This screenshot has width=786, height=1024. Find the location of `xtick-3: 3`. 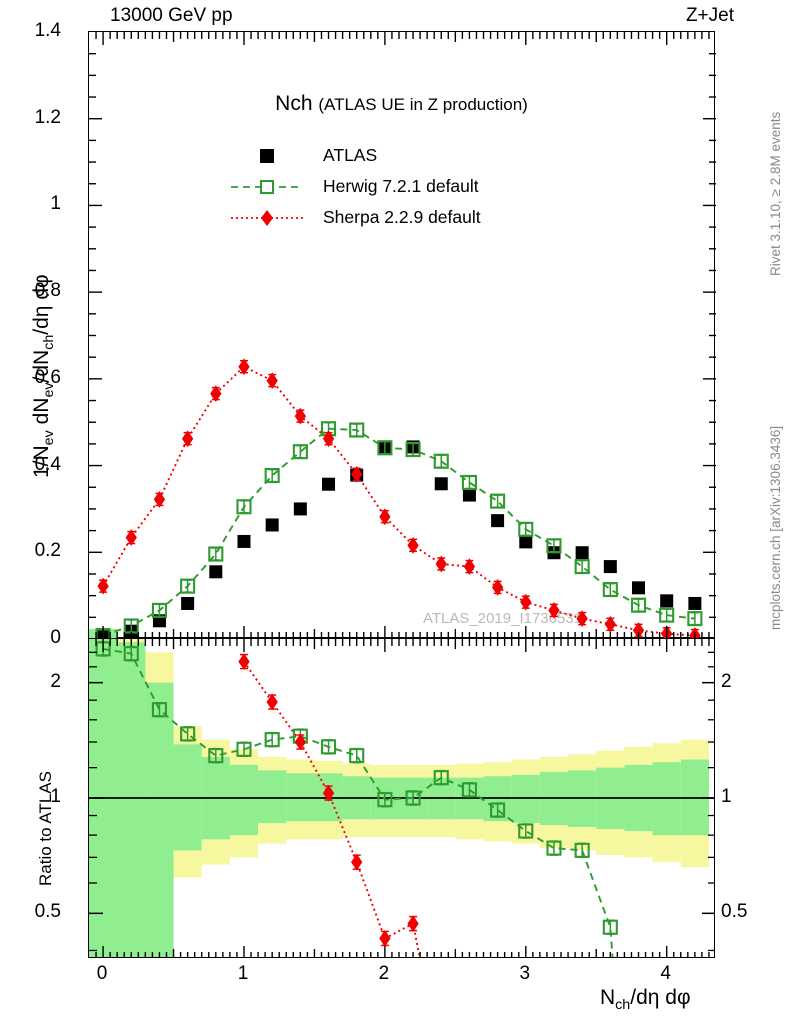

xtick-3: 3 is located at coordinates (525, 973).